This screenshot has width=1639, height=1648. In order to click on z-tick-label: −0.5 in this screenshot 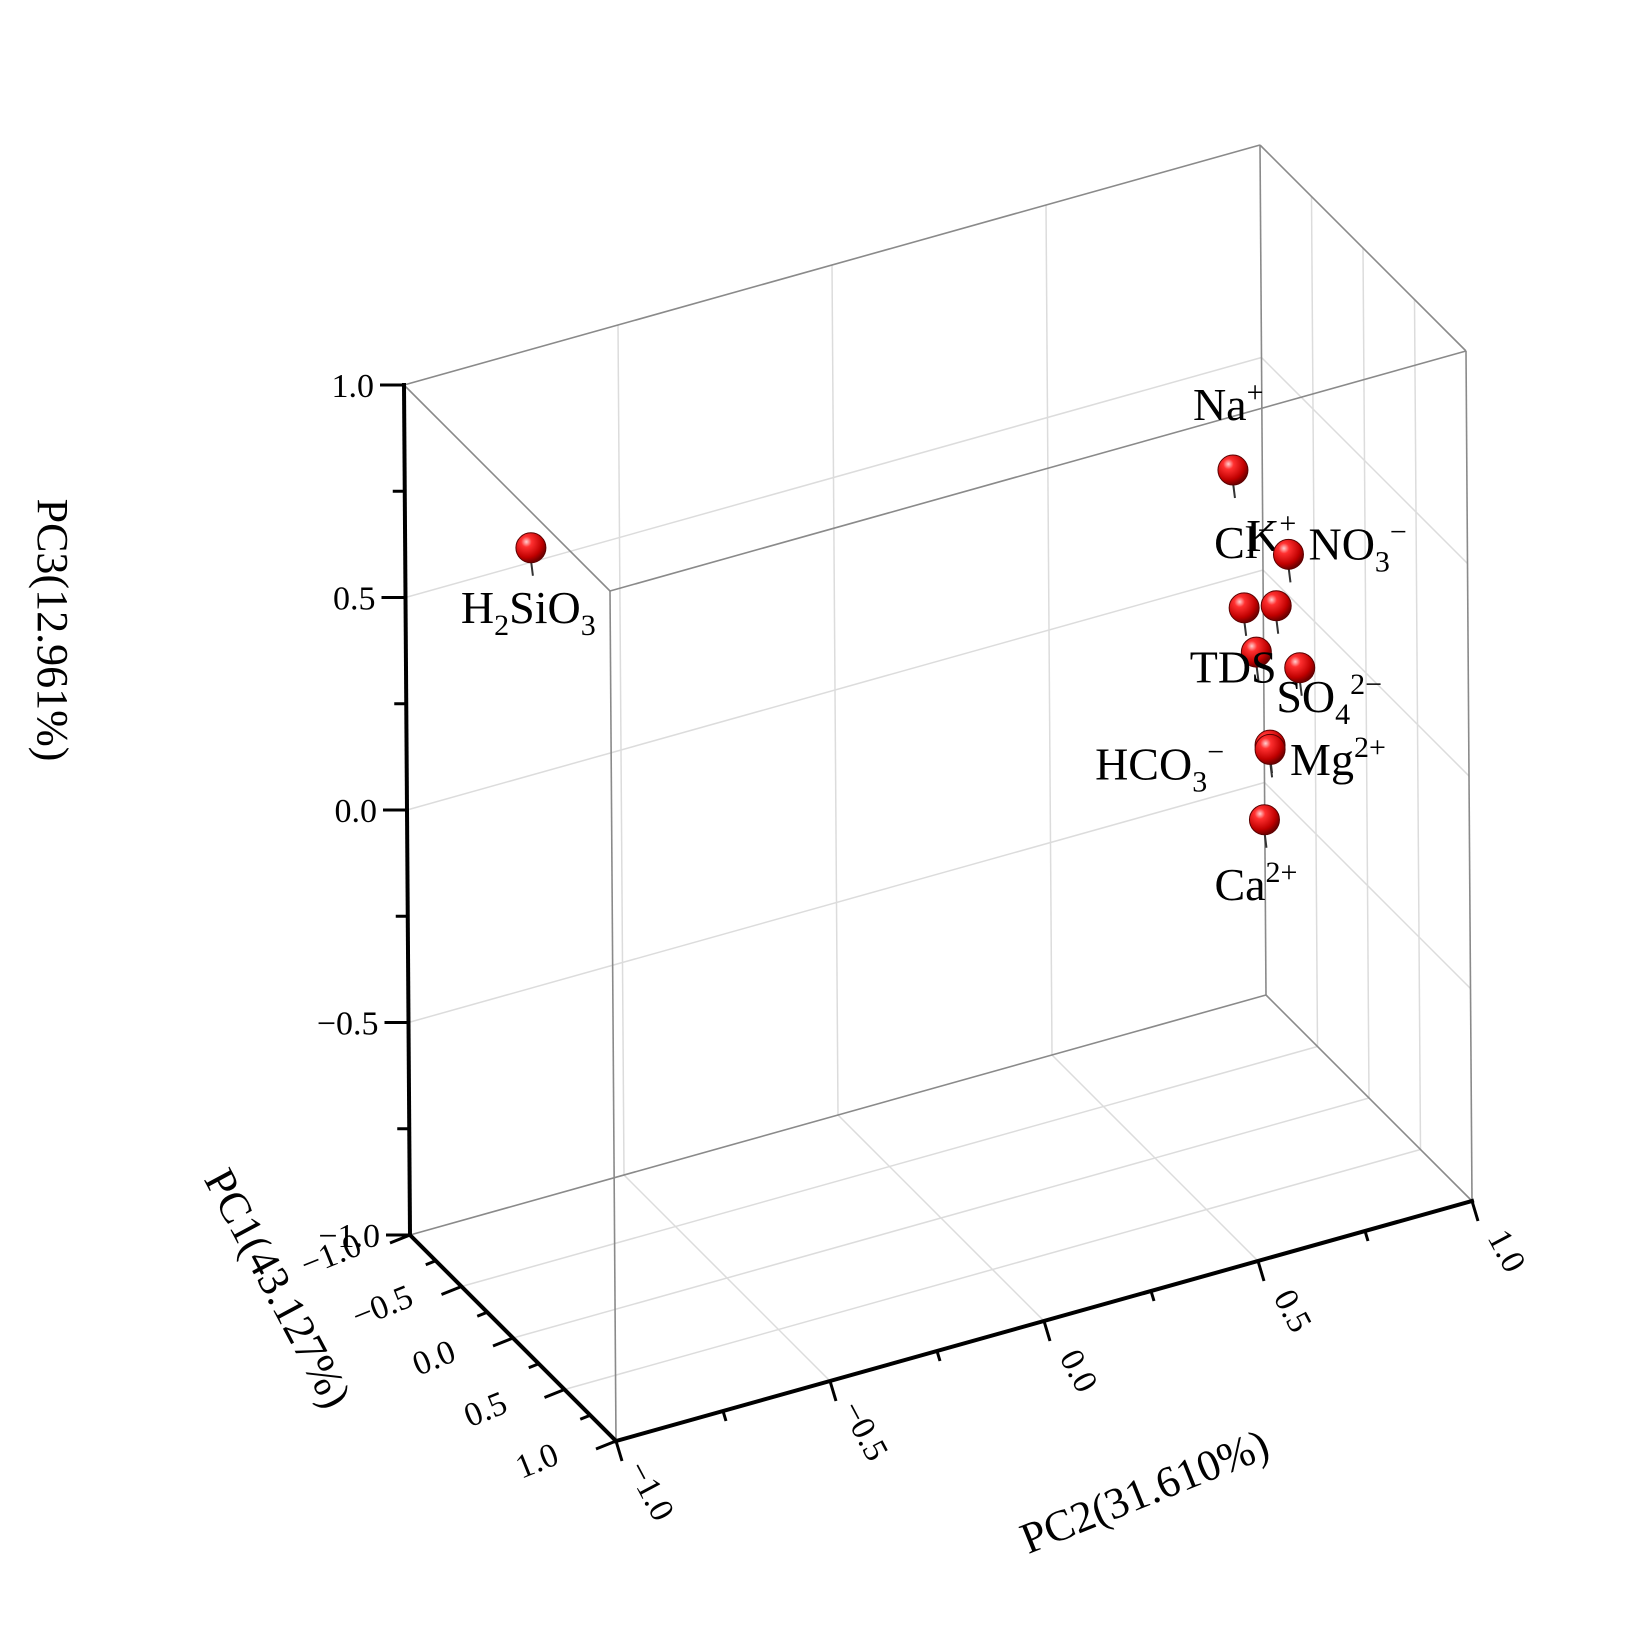, I will do `click(348, 1024)`.